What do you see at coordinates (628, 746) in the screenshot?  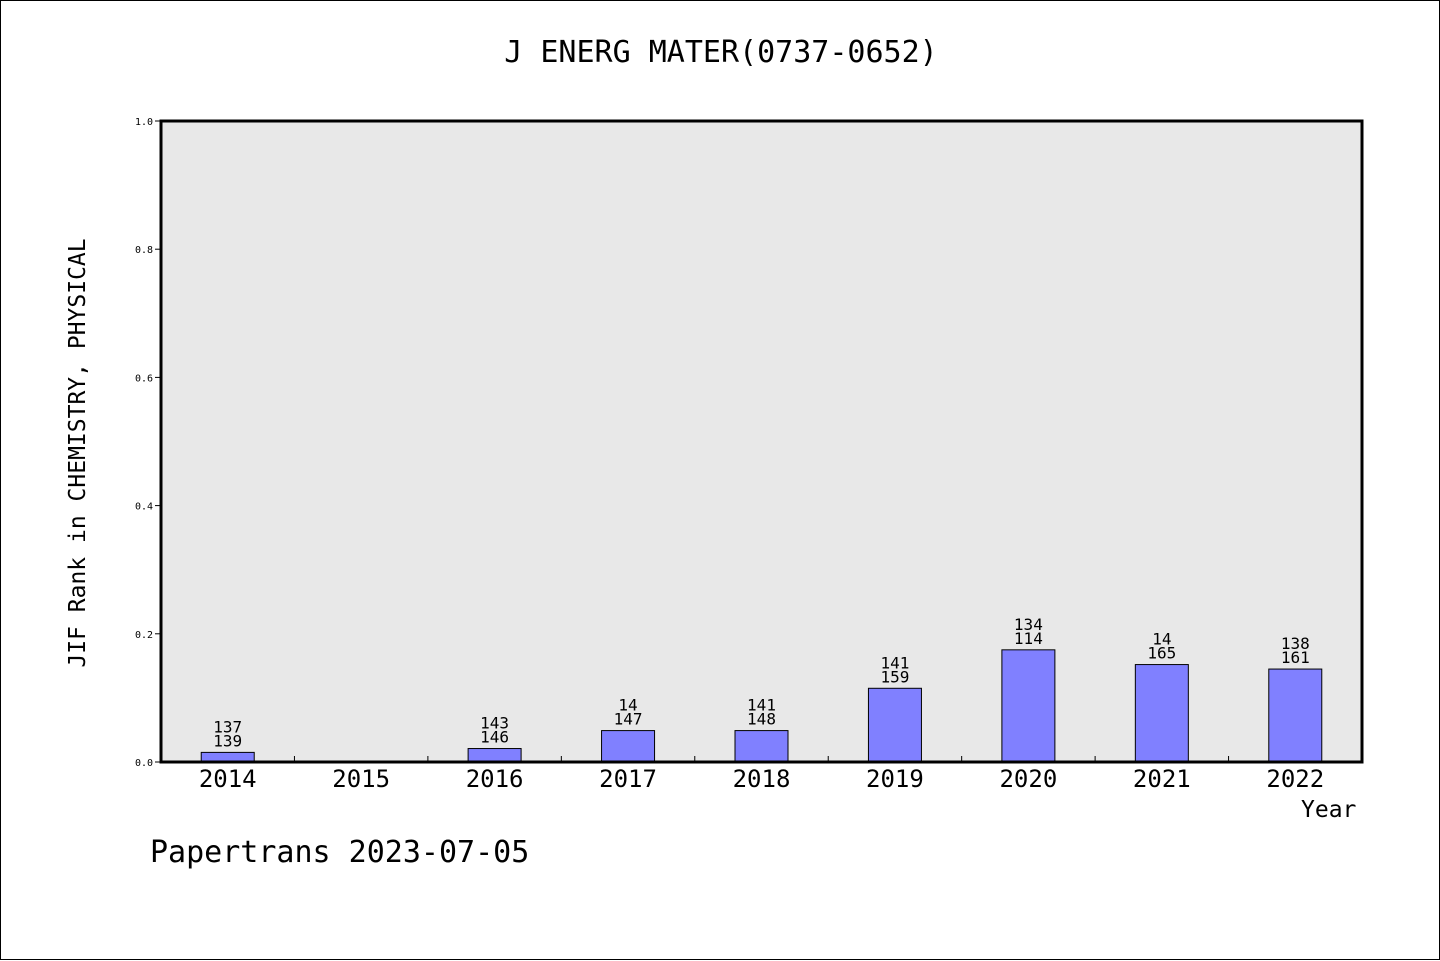 I see `bar-2017` at bounding box center [628, 746].